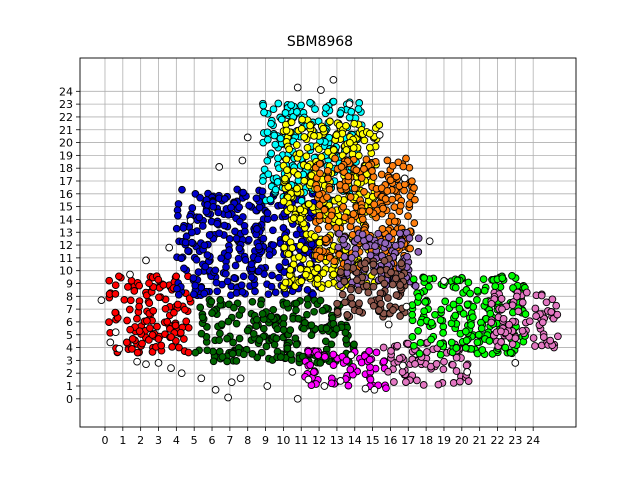 This screenshot has height=480, width=640. What do you see at coordinates (247, 440) in the screenshot?
I see `x-tick-label: 8` at bounding box center [247, 440].